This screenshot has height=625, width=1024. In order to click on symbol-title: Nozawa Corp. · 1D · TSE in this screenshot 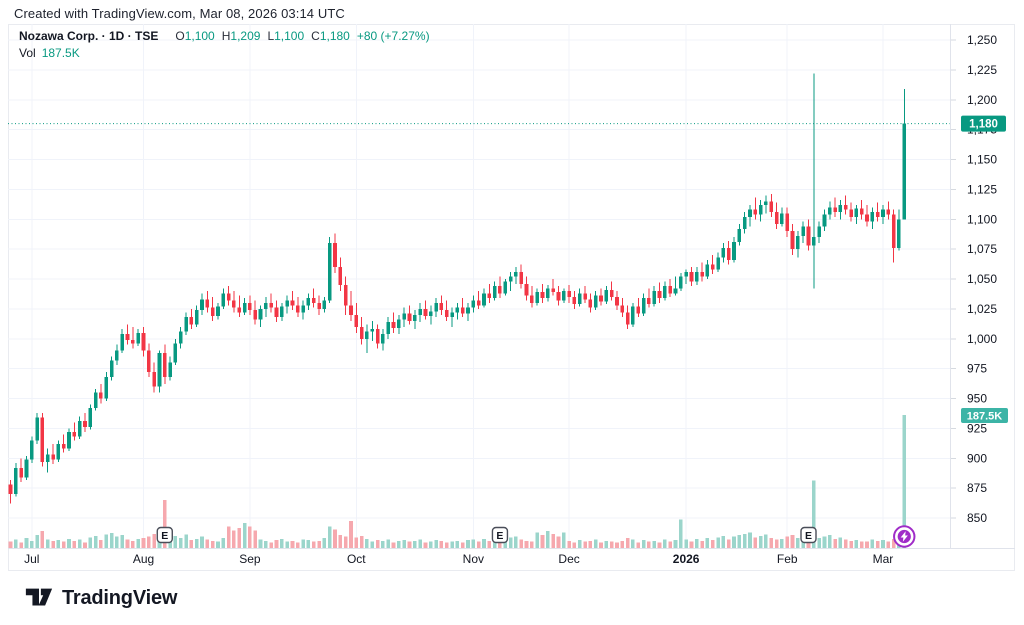, I will do `click(89, 36)`.